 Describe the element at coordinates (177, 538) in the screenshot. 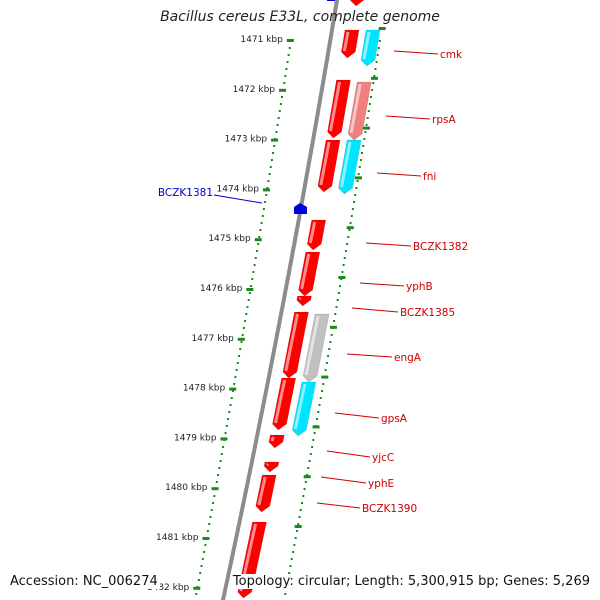

I see `kbp-tick-label: 1481 kbp` at that location.